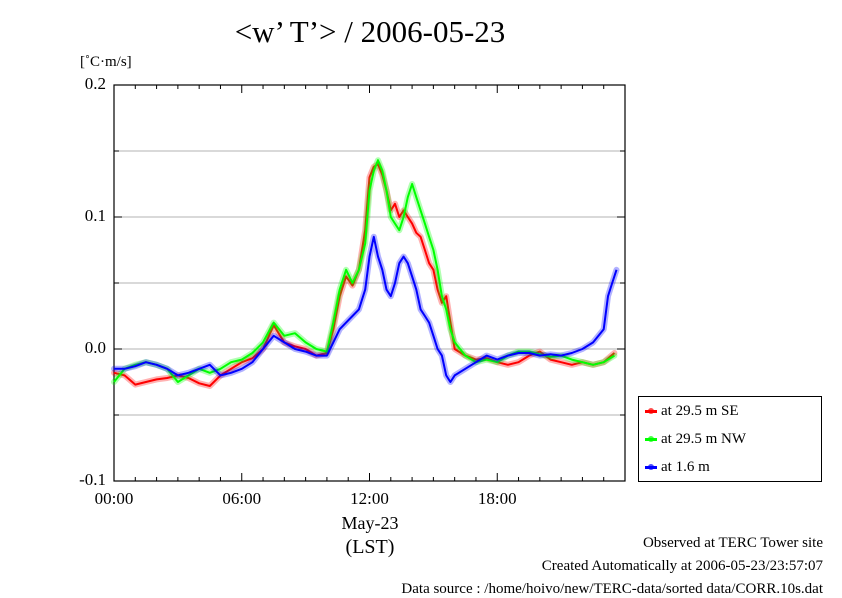 The image size is (842, 598). I want to click on legend-label: at 29.5 m SE, so click(700, 410).